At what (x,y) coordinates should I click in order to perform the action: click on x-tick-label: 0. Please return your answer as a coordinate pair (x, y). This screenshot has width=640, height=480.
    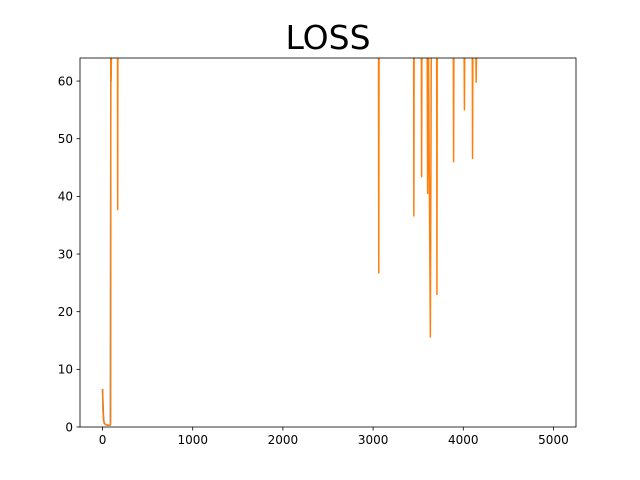
    Looking at the image, I should click on (103, 440).